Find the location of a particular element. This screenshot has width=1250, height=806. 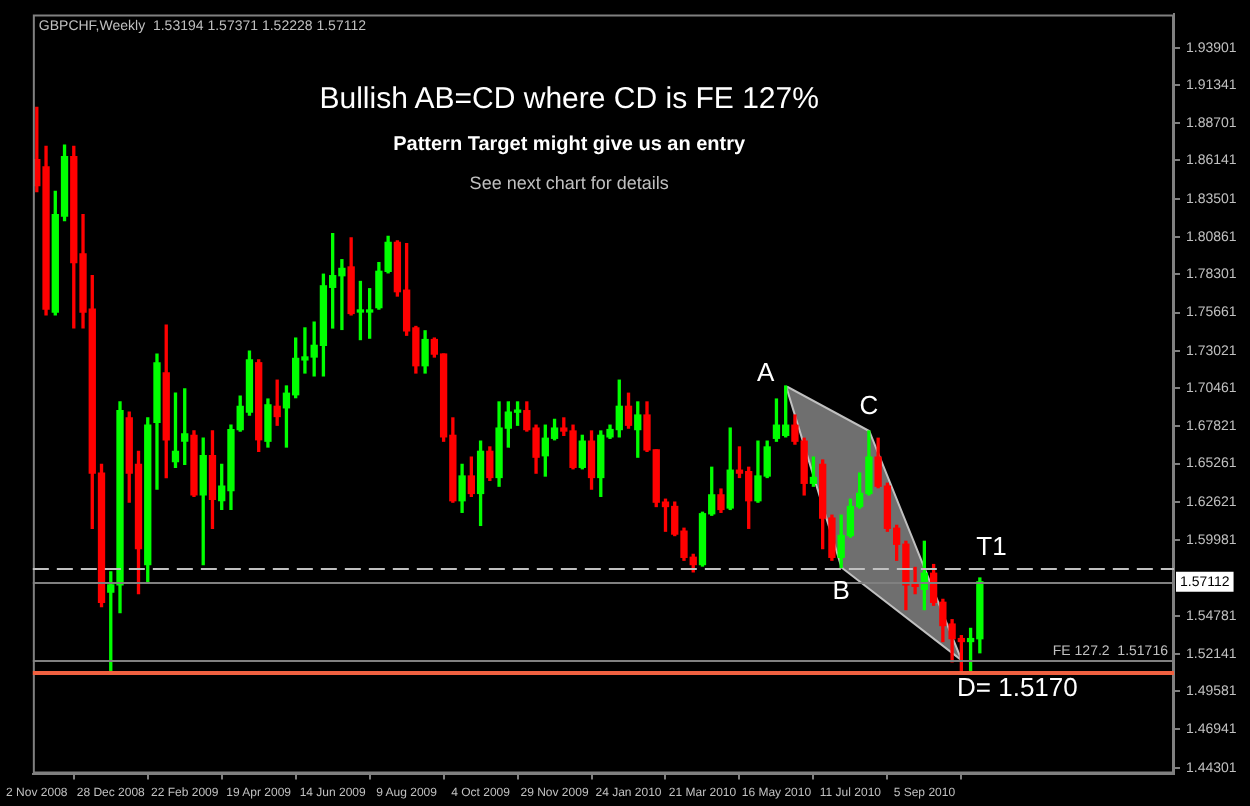

annotation: B is located at coordinates (841, 589).